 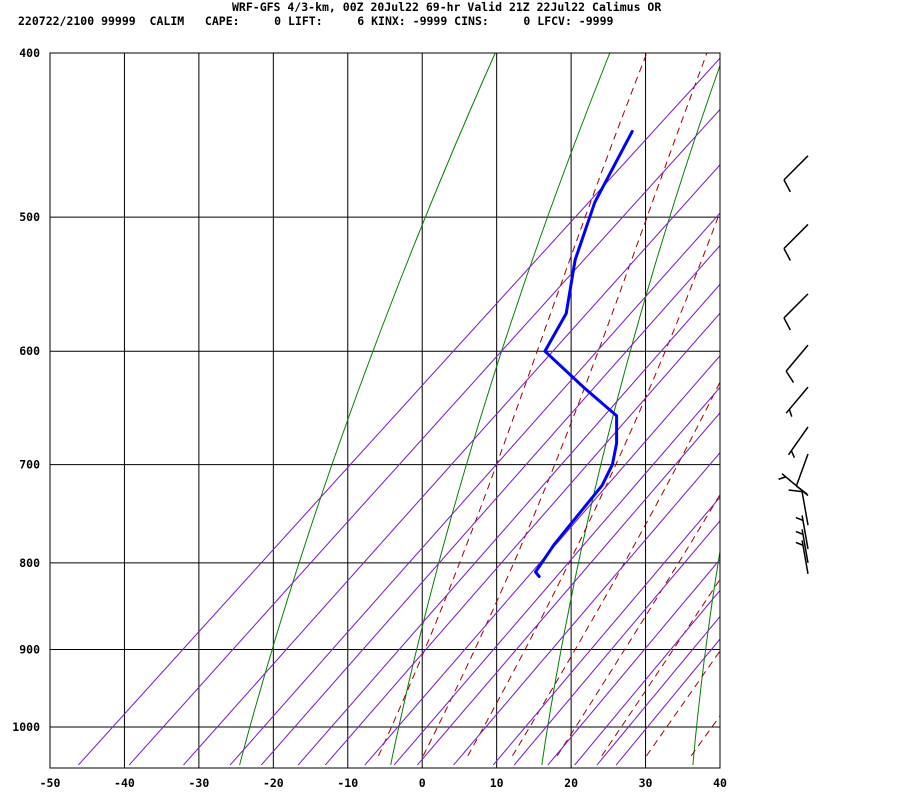 What do you see at coordinates (646, 783) in the screenshot?
I see `x-tick-label: 30` at bounding box center [646, 783].